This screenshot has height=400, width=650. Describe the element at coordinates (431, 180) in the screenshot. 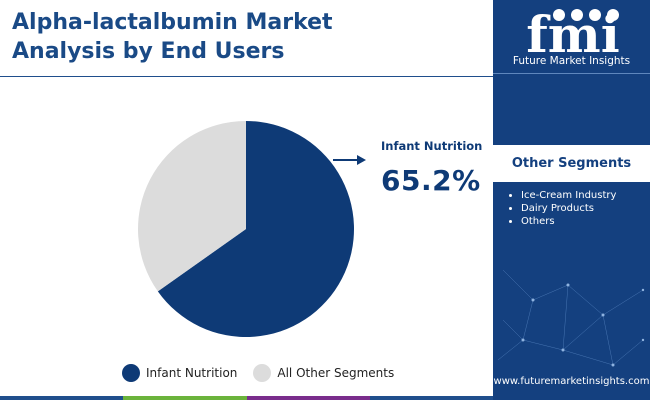

I see `callout-value: 65.2%` at that location.